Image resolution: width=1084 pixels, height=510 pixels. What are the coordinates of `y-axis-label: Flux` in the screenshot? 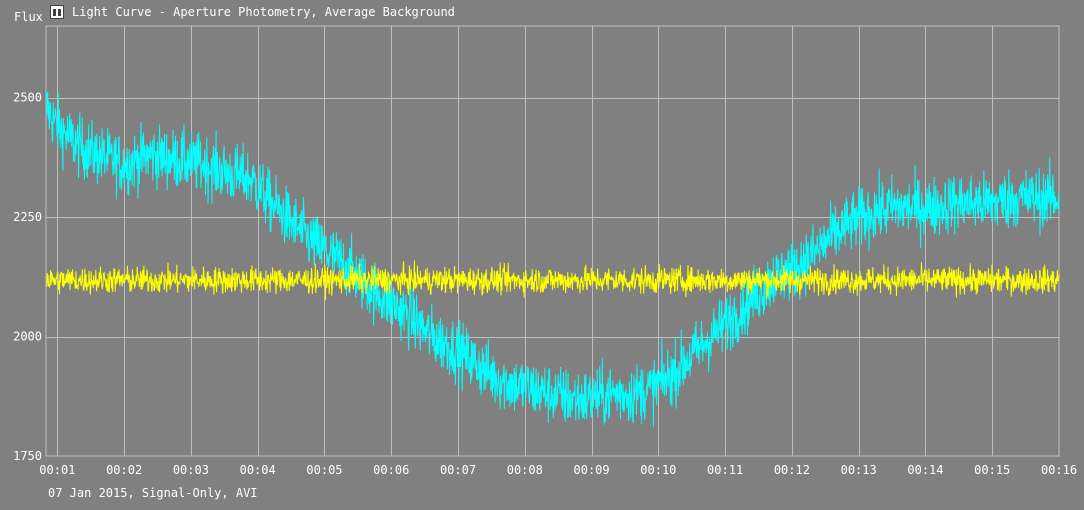 It's located at (28, 17).